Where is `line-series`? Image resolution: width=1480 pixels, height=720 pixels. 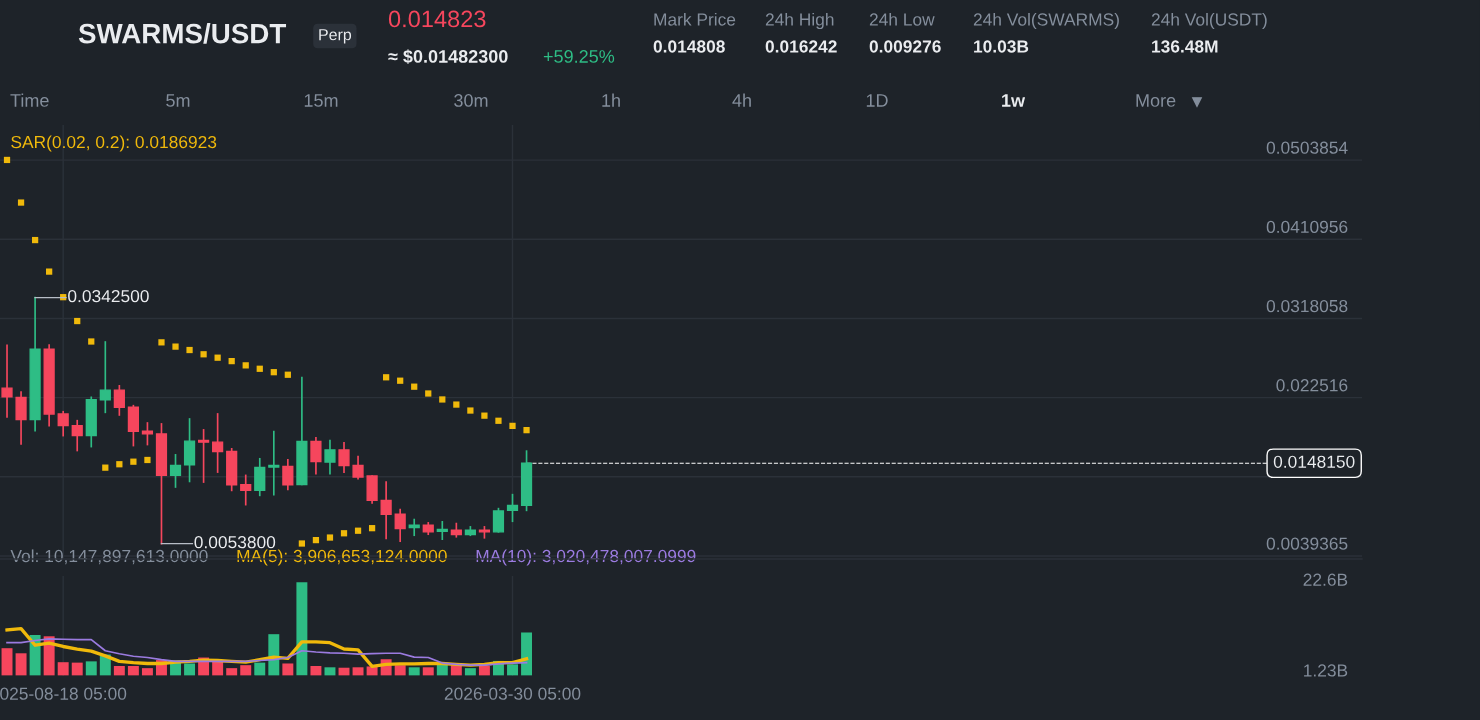
line-series is located at coordinates (267, 652).